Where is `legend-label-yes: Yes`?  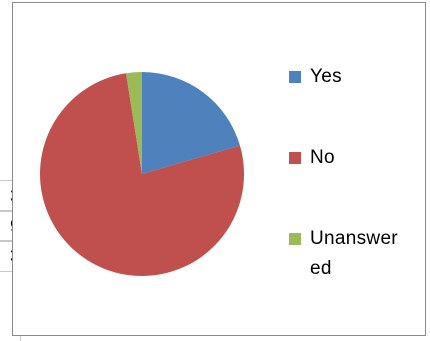 legend-label-yes: Yes is located at coordinates (326, 76).